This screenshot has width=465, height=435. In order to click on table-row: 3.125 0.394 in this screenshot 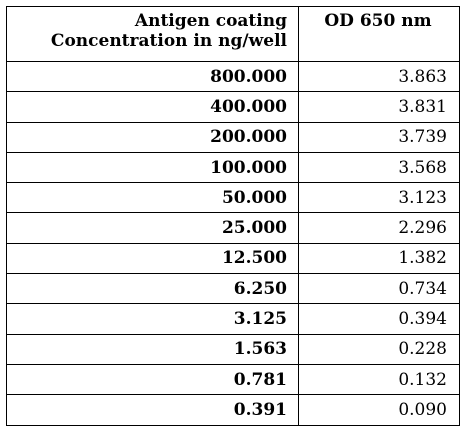, I will do `click(233, 319)`.